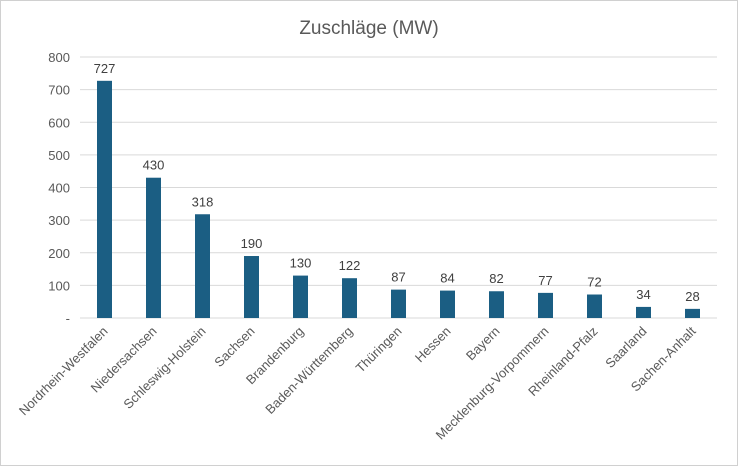 This screenshot has height=466, width=738. Describe the element at coordinates (252, 243) in the screenshot. I see `data-label: 190` at that location.